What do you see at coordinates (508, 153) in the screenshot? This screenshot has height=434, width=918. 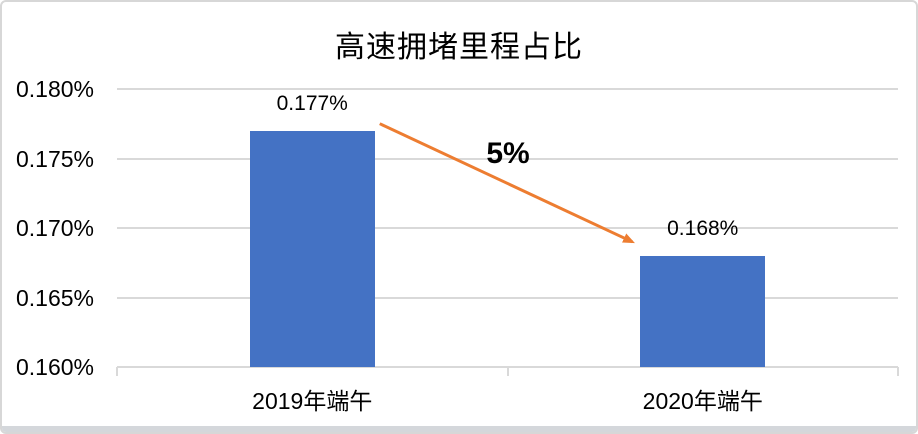 I see `annotation-percent-change: 5%` at bounding box center [508, 153].